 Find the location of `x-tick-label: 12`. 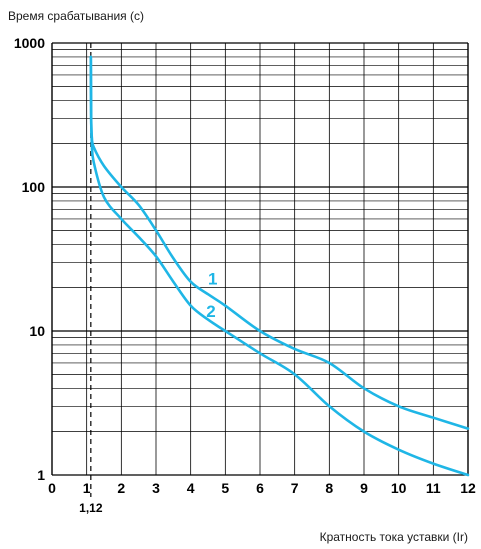

x-tick-label: 12 is located at coordinates (468, 488).